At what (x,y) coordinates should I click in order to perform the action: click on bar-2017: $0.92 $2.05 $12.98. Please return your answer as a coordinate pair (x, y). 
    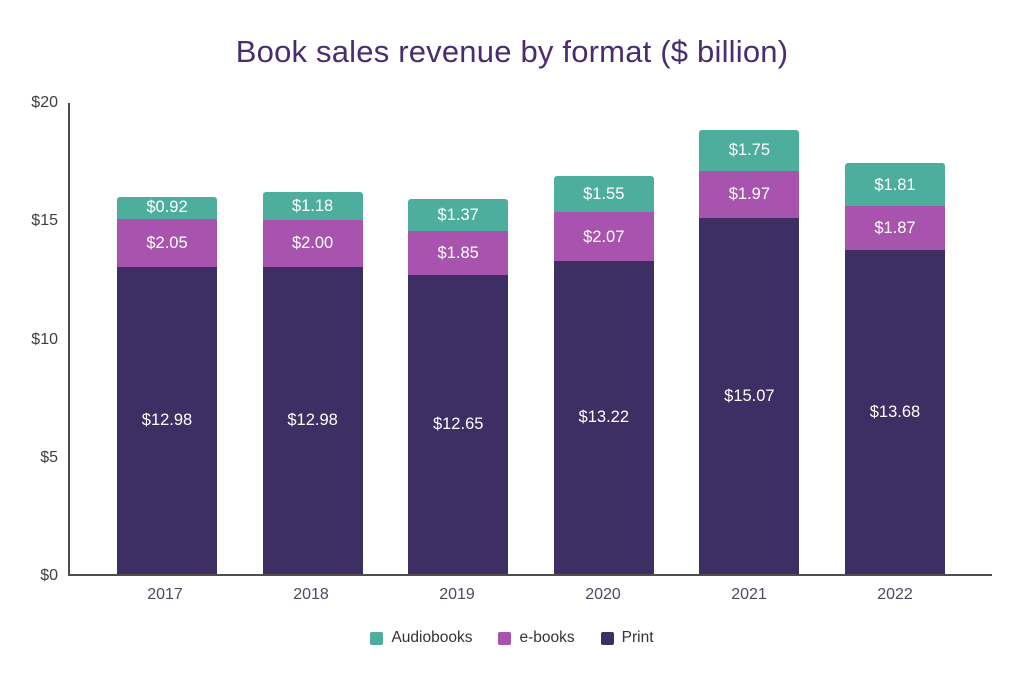
    Looking at the image, I should click on (167, 385).